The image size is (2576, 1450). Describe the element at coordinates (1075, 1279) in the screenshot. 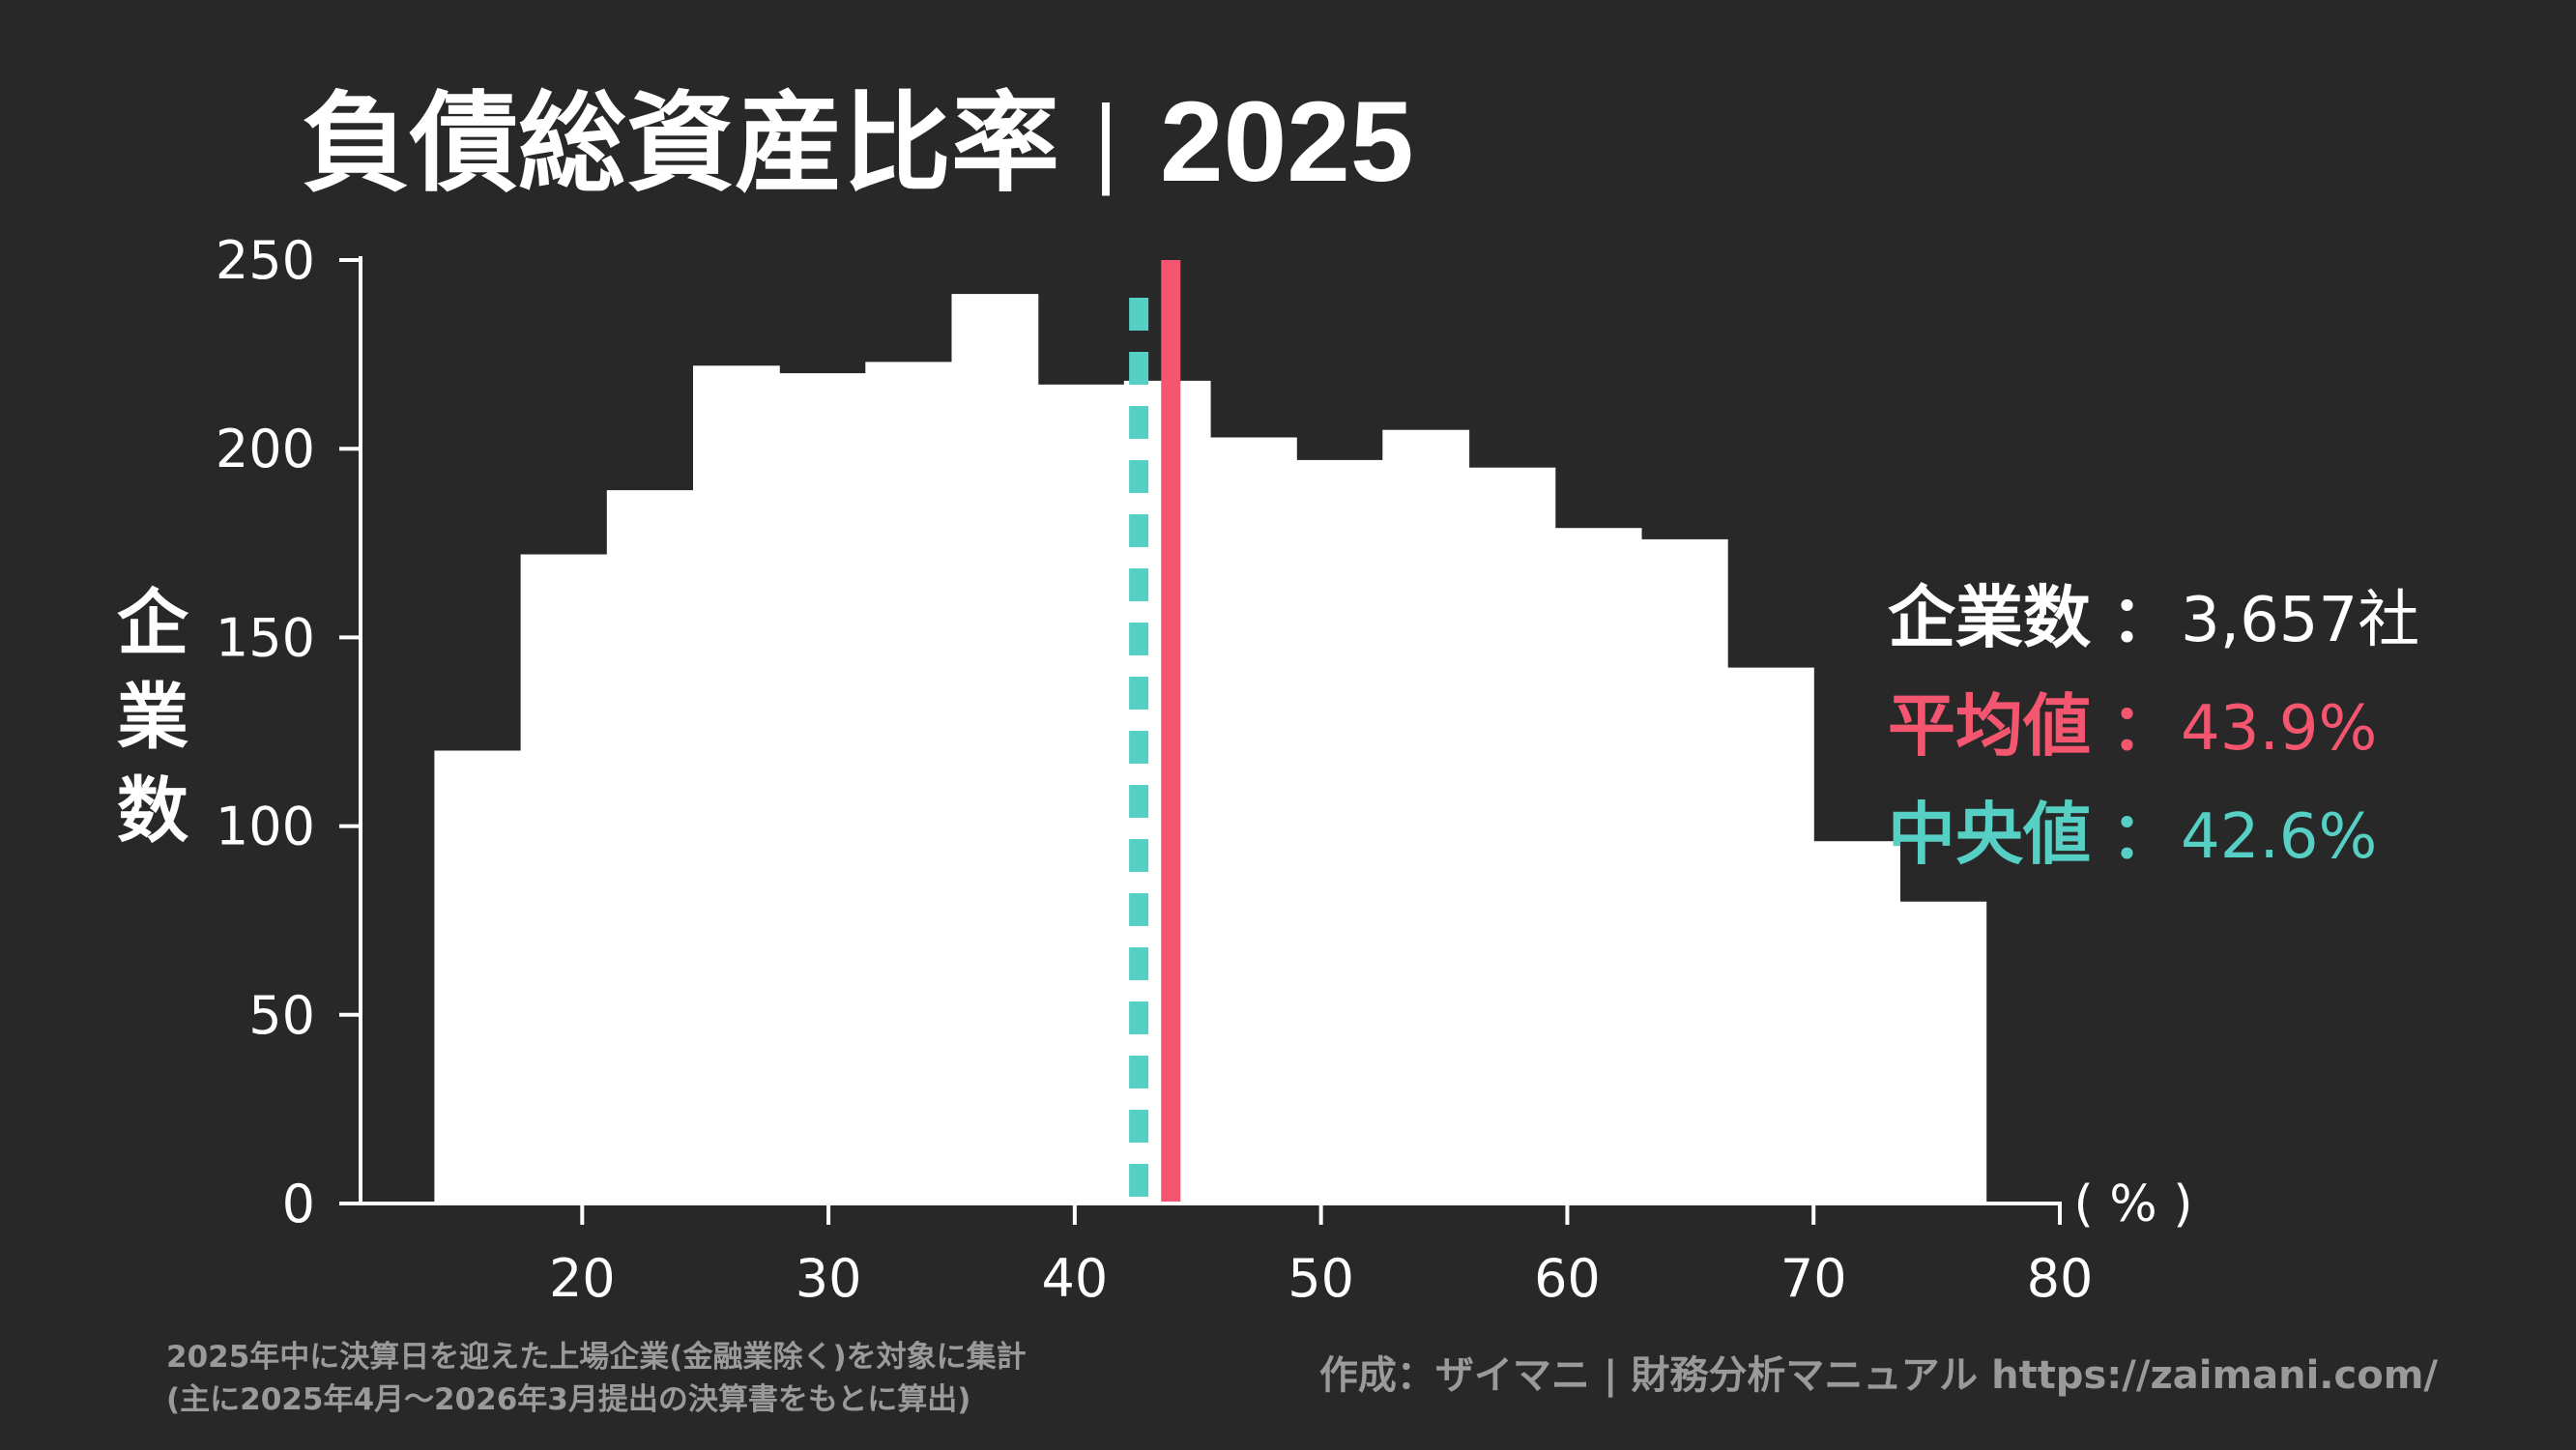

I see `x-tick-label-40: 40` at that location.